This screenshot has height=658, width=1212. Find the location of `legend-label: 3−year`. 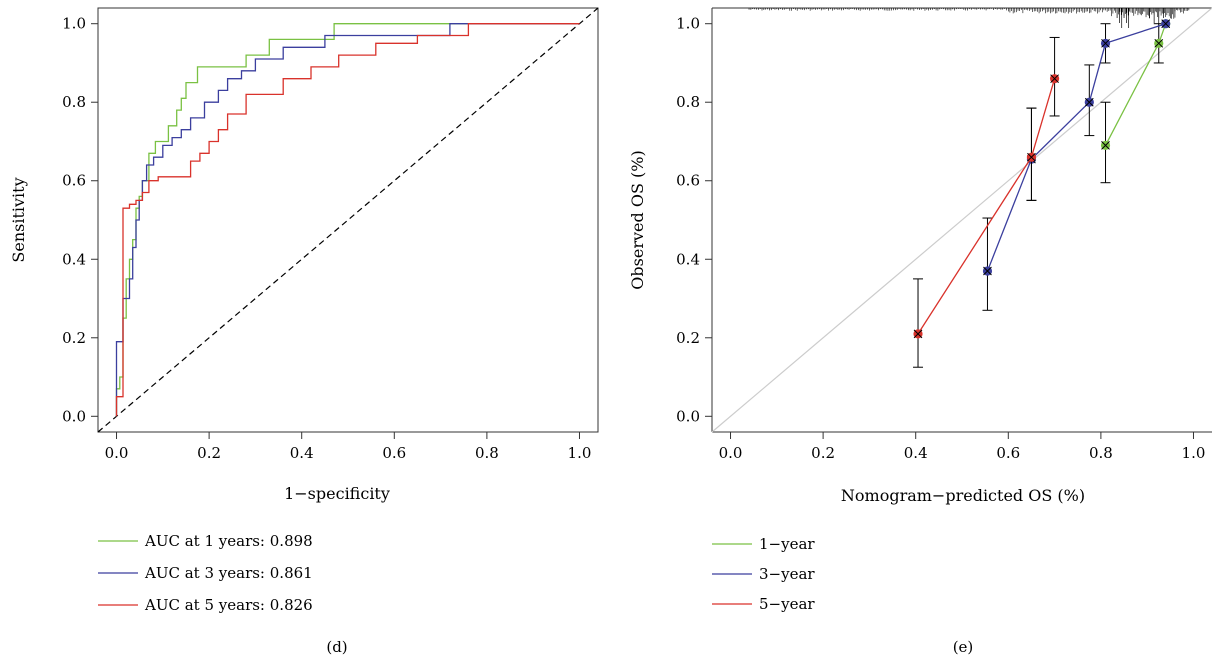

legend-label: 3−year is located at coordinates (787, 574).